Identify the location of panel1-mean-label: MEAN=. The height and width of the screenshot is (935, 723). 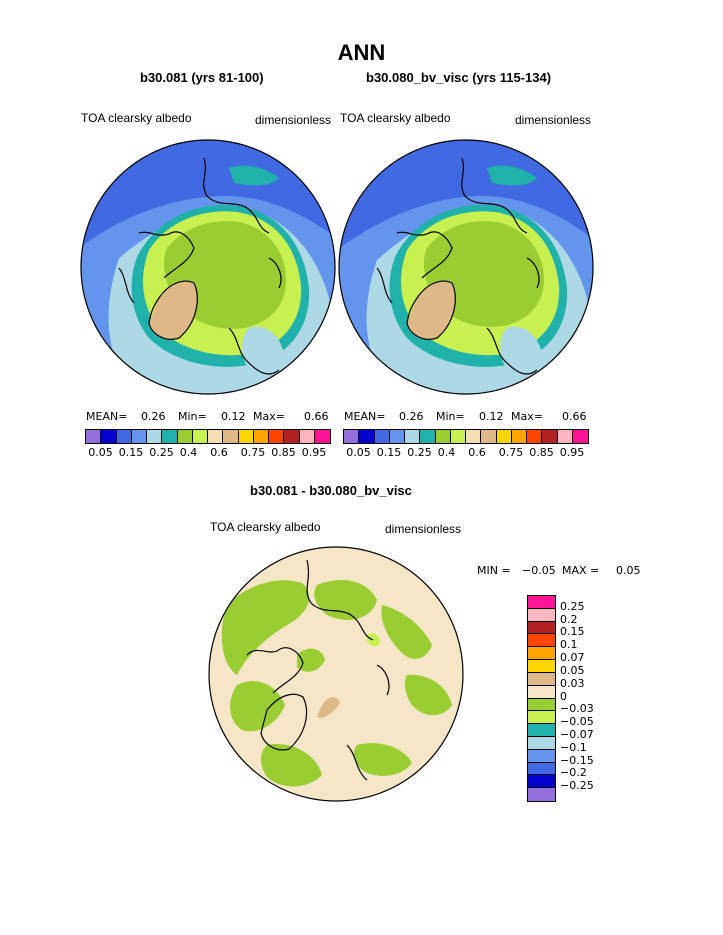
(107, 416).